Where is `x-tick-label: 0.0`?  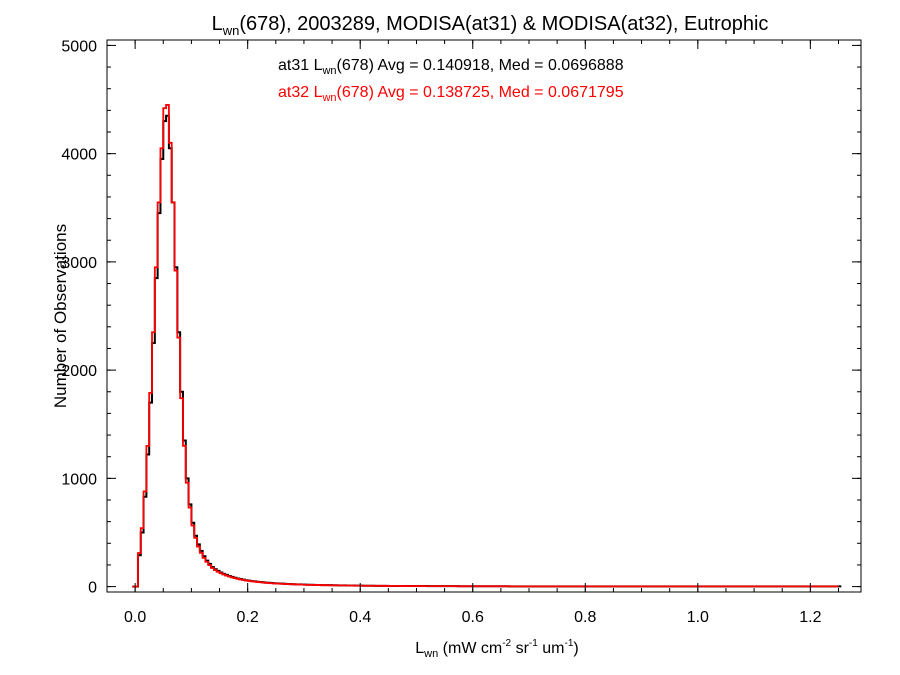
x-tick-label: 0.0 is located at coordinates (135, 617).